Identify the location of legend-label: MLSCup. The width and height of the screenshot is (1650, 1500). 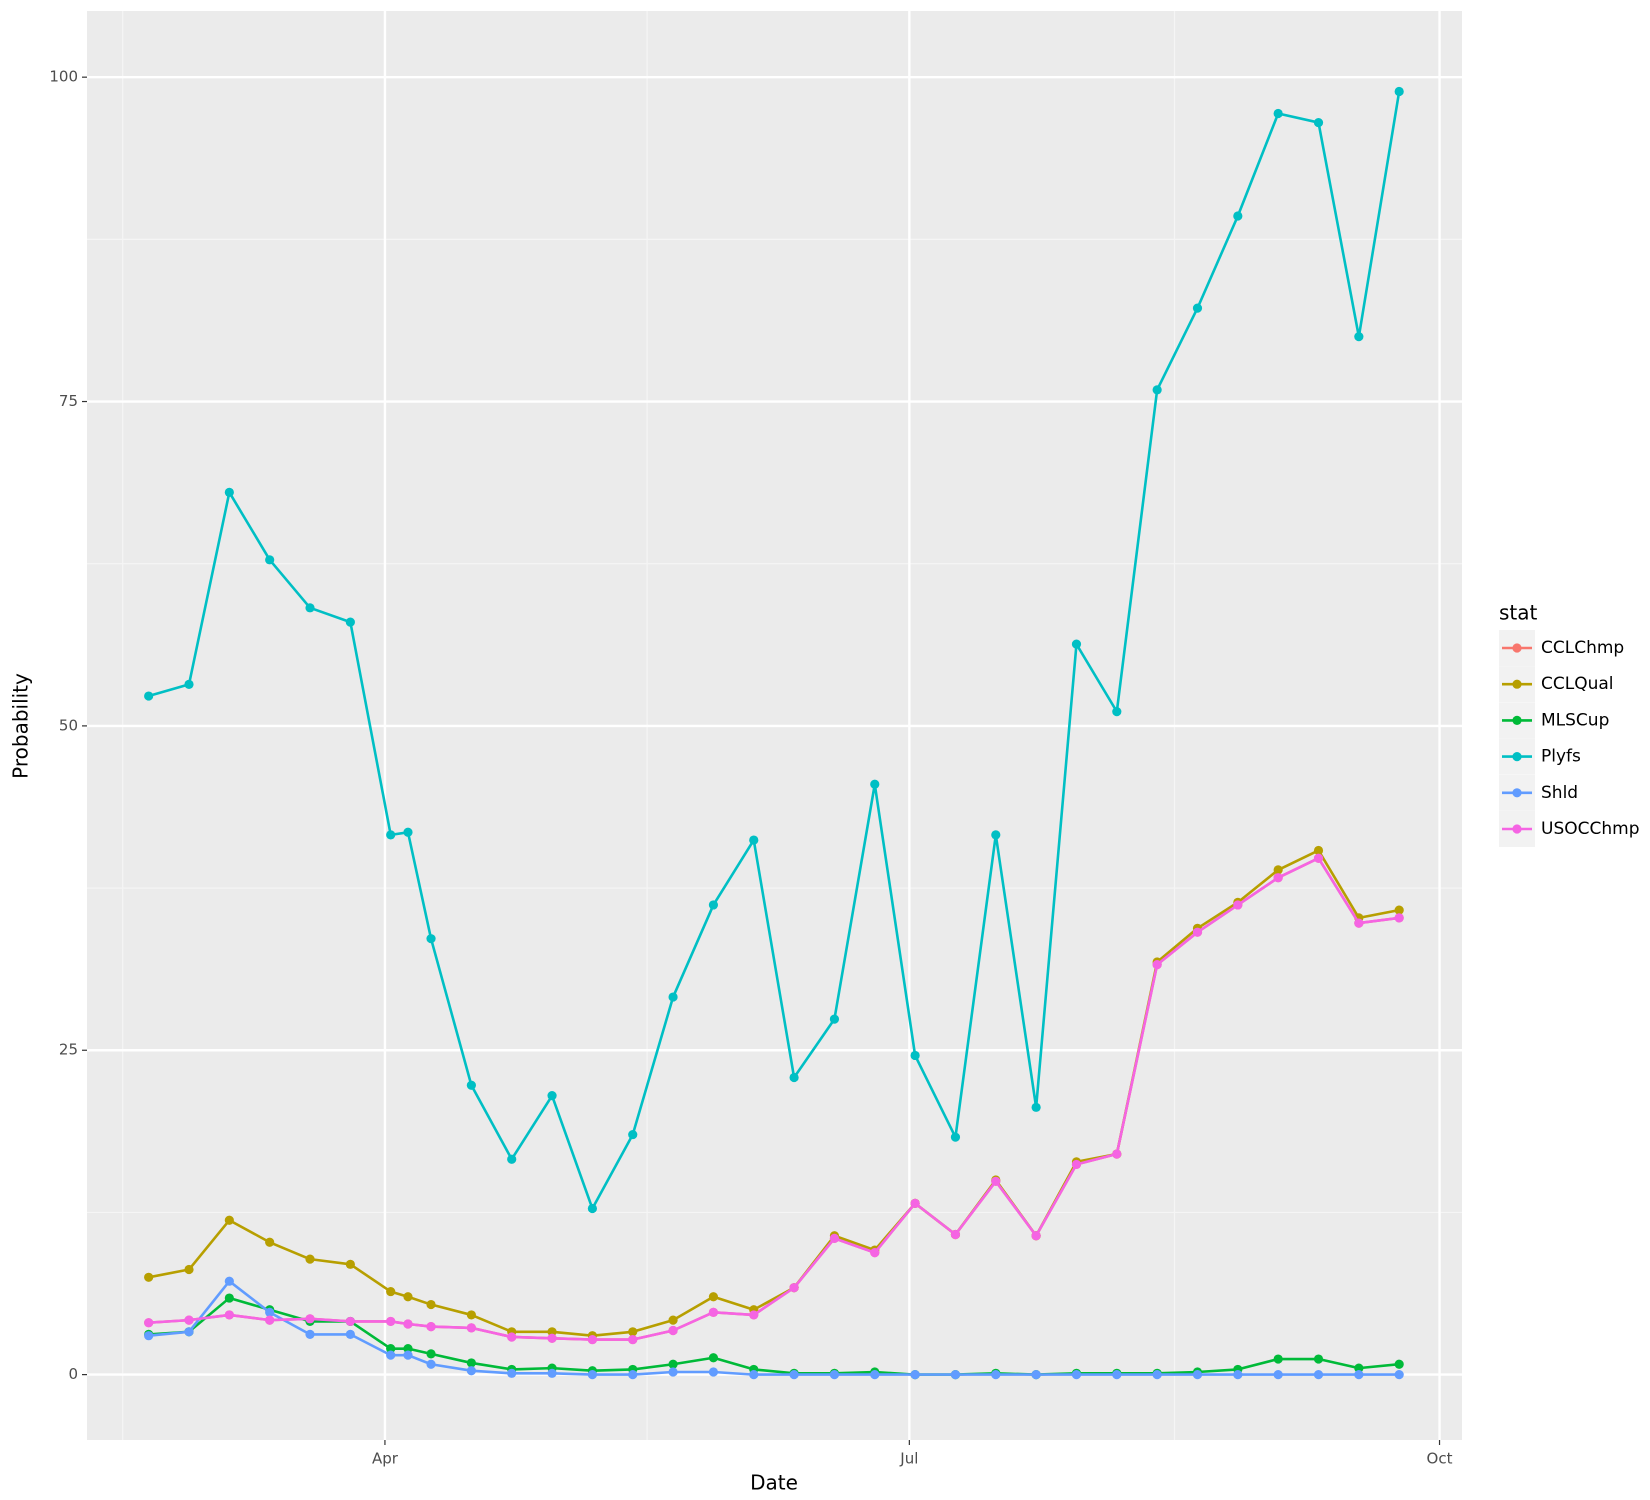
(1575, 720).